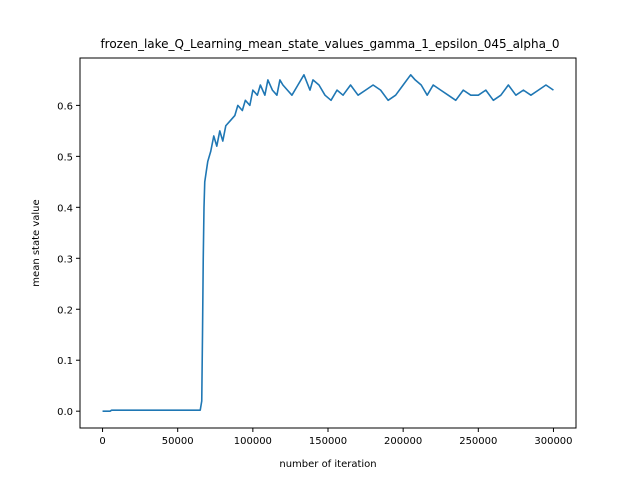  What do you see at coordinates (65, 106) in the screenshot?
I see `y-tick-label: 0.6` at bounding box center [65, 106].